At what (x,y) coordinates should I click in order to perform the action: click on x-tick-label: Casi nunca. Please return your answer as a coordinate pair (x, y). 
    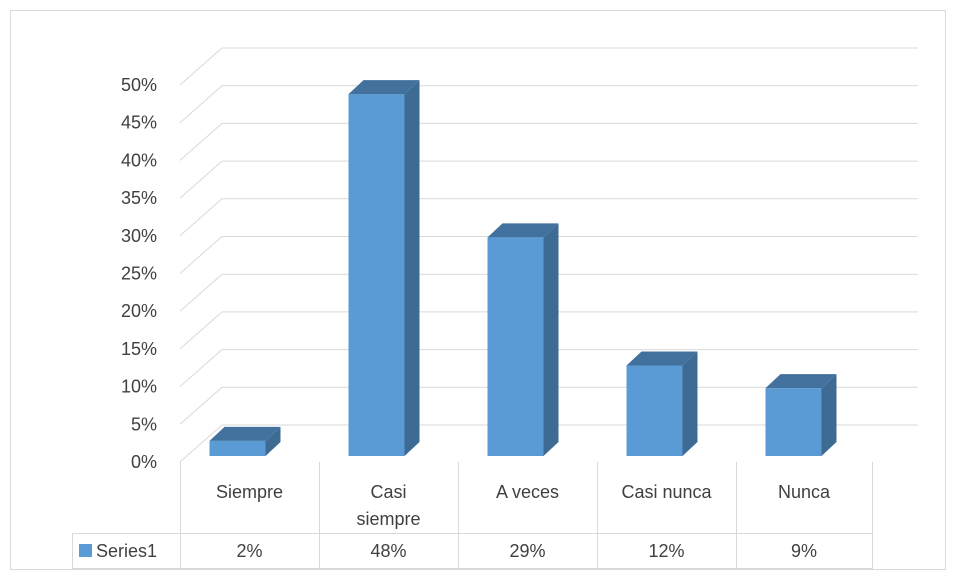
    Looking at the image, I should click on (666, 492).